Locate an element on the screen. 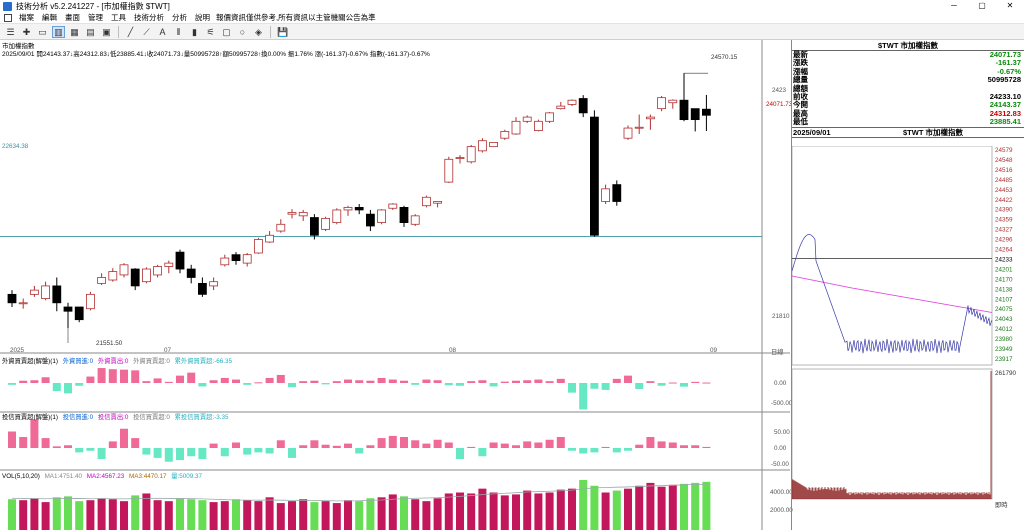 Image resolution: width=1024 pixels, height=530 pixels. fill-icon: ◈ is located at coordinates (258, 31).